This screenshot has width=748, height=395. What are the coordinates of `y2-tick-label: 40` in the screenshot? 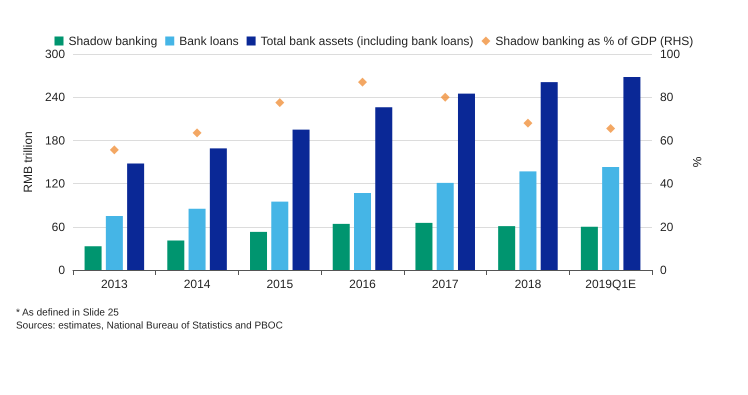 It's located at (667, 183).